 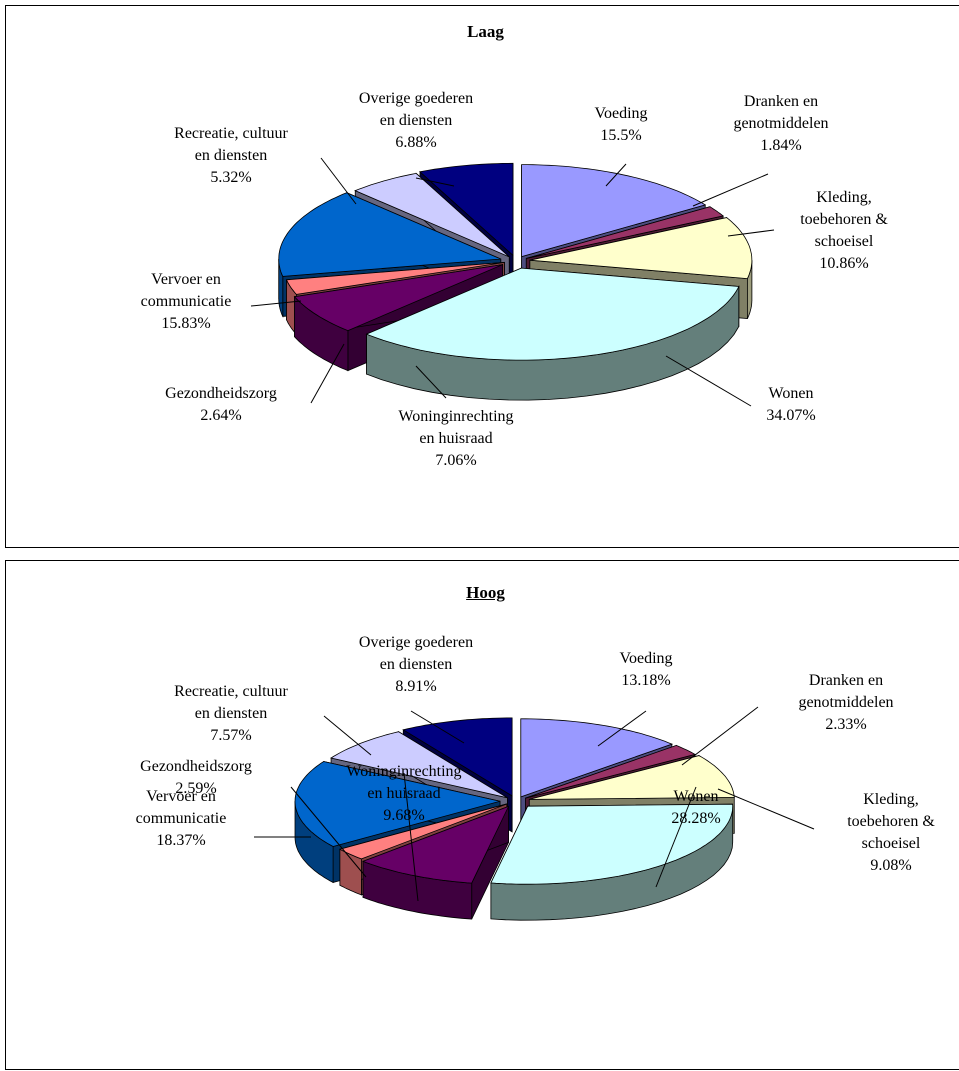 What do you see at coordinates (265, 165) in the screenshot?
I see `slice-label-recreatie: Recreatie, cultuur en diensten 5.32%` at bounding box center [265, 165].